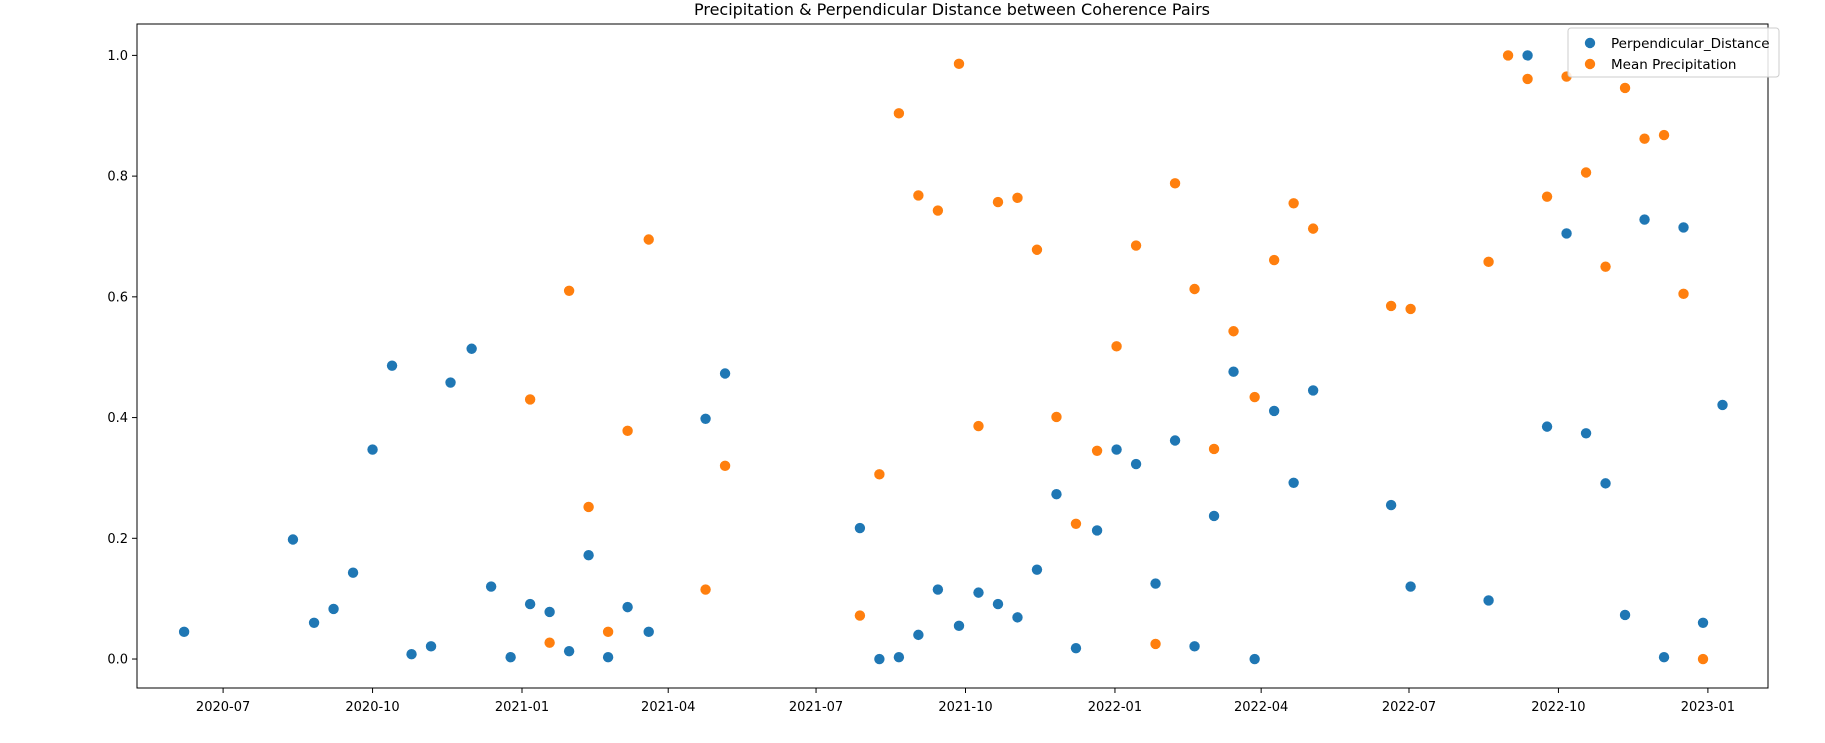  Describe the element at coordinates (1673, 65) in the screenshot. I see `legend-label-mean-precipitation: Mean Precipitation` at that location.